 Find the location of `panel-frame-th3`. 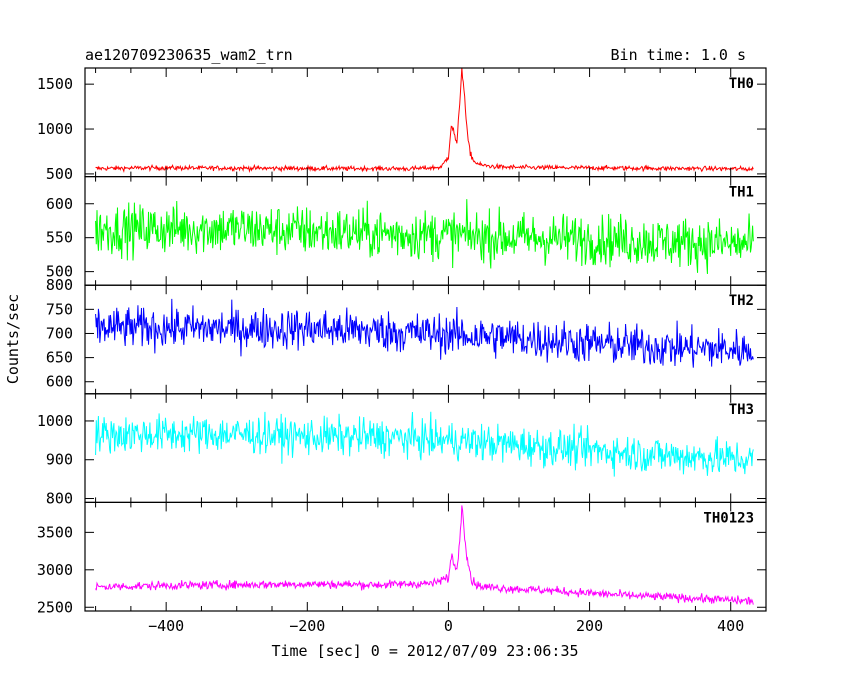

panel-frame-th3 is located at coordinates (425, 448).